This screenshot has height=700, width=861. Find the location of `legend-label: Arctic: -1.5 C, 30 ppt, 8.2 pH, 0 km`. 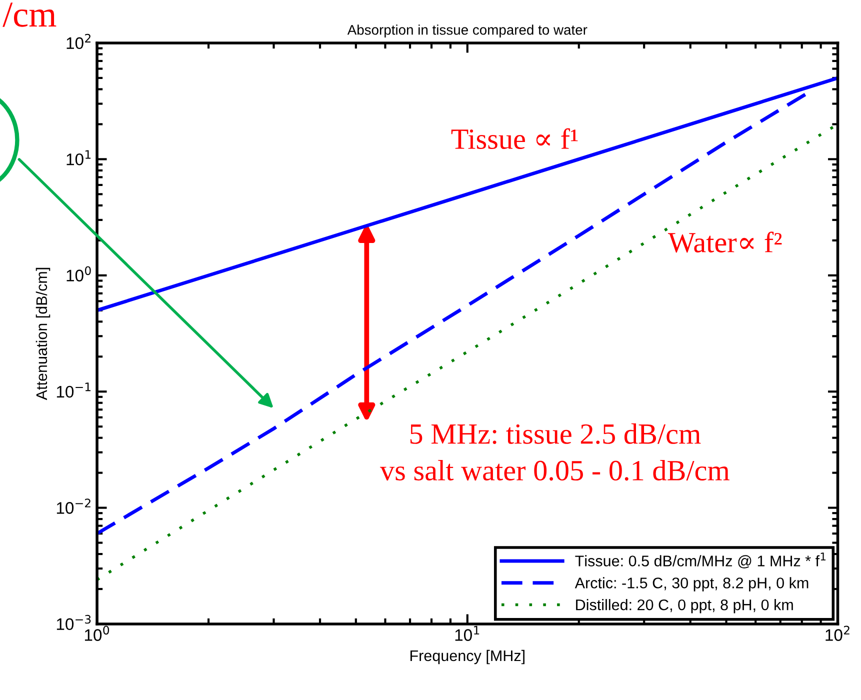

legend-label: Arctic: -1.5 C, 30 ppt, 8.2 pH, 0 km is located at coordinates (691, 584).